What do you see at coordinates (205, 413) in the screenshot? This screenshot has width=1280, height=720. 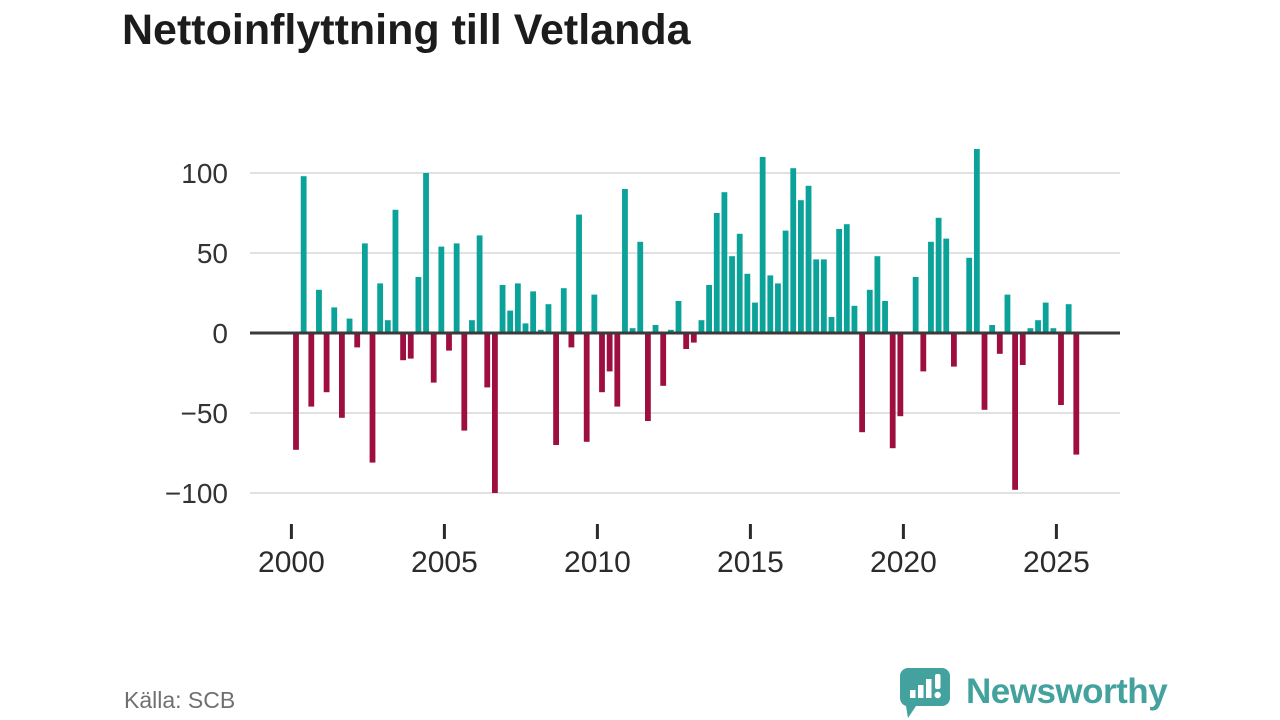 I see `y-tick-label: −50` at bounding box center [205, 413].